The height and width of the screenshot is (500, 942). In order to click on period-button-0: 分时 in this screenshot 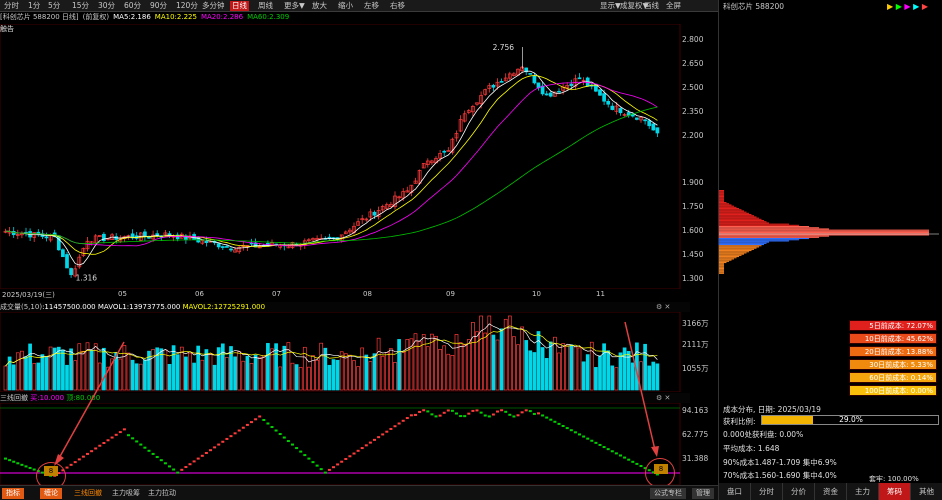, I will do `click(11, 5)`.